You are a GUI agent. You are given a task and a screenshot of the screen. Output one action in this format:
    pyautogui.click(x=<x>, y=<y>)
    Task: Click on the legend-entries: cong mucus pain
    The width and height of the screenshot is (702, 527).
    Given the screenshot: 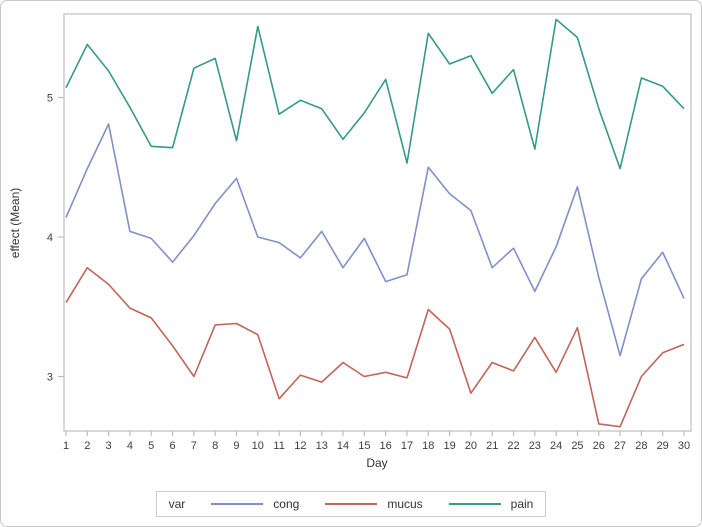 What is the action you would take?
    pyautogui.click(x=372, y=504)
    